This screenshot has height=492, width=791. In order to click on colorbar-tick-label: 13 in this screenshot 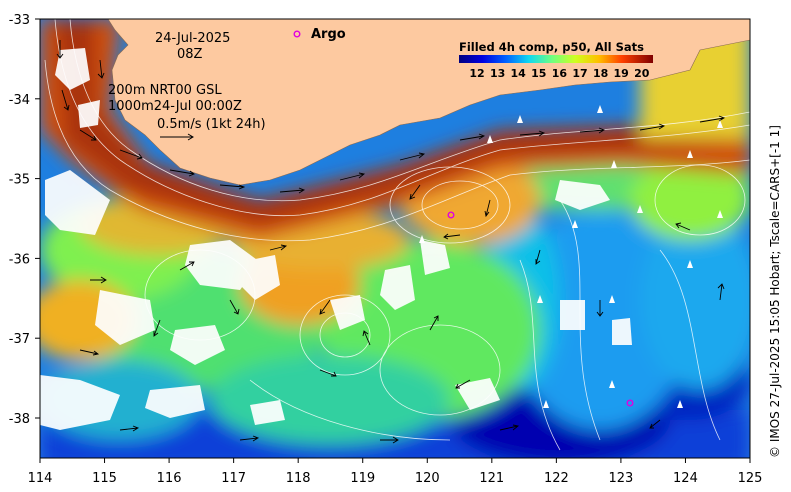, I will do `click(497, 73)`.